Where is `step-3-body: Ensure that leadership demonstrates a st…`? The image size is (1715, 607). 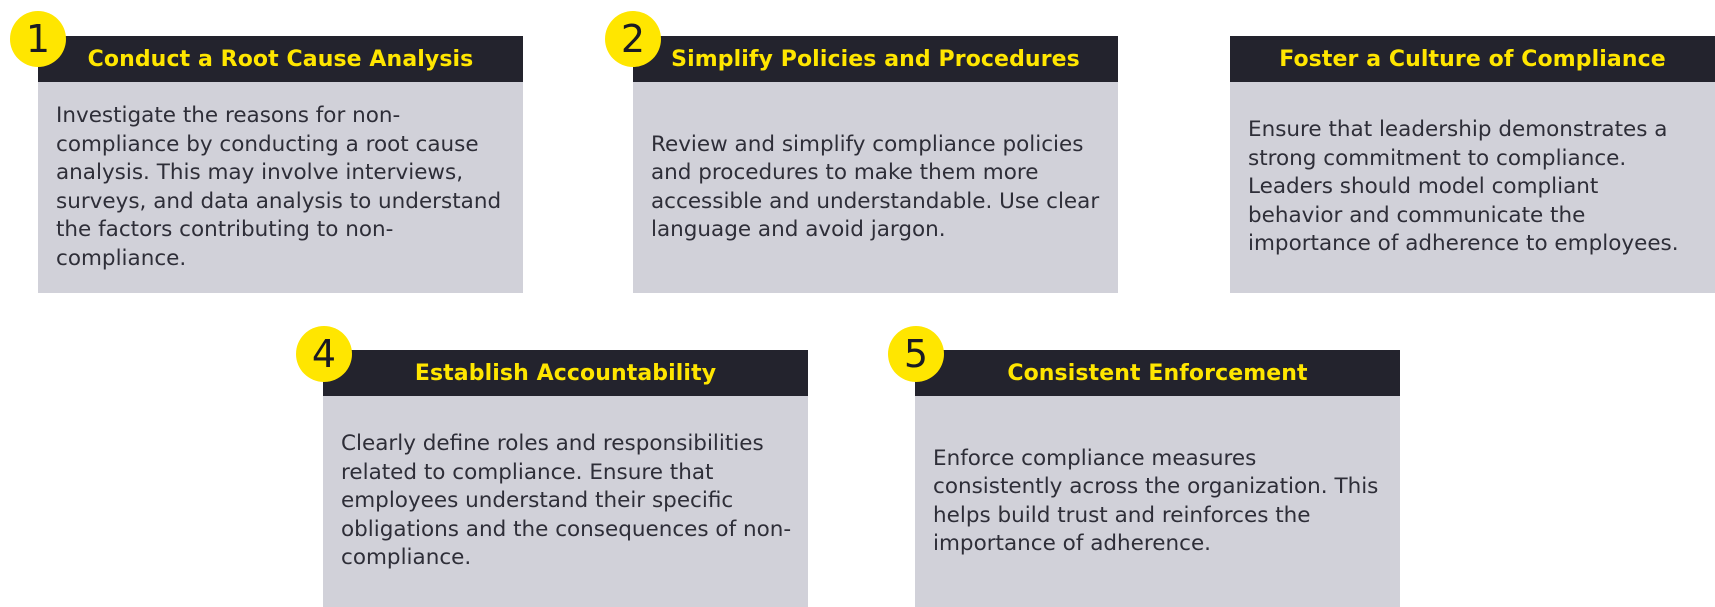
step-3-body: Ensure that leadership demonstrates a st… is located at coordinates (1472, 187).